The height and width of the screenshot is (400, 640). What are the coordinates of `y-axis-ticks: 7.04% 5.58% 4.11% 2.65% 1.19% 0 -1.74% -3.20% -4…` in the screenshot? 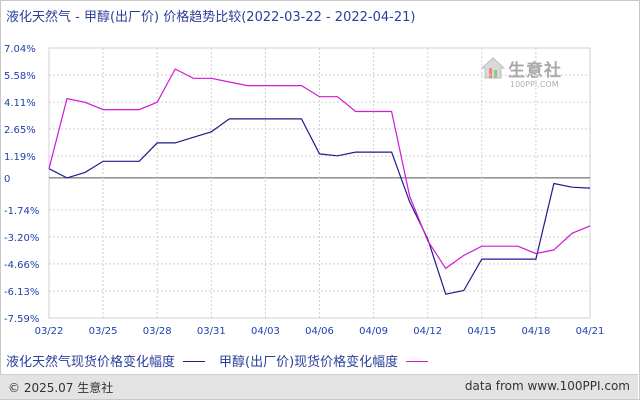 It's located at (21, 184).